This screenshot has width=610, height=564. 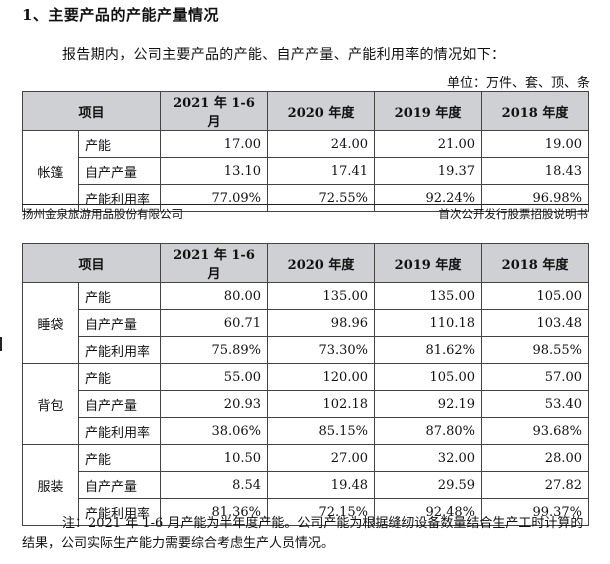 What do you see at coordinates (535, 350) in the screenshot?
I see `value-cell: 98.55%` at bounding box center [535, 350].